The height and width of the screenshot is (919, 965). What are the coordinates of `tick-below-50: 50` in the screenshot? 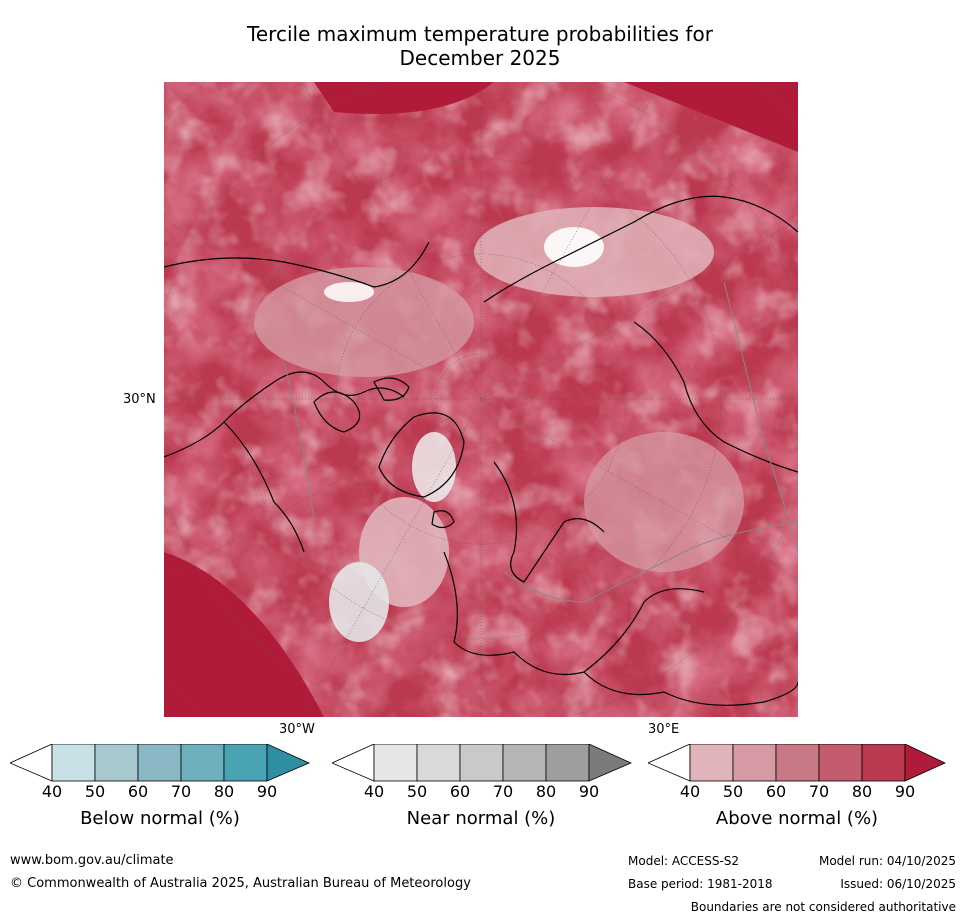 It's located at (95, 791).